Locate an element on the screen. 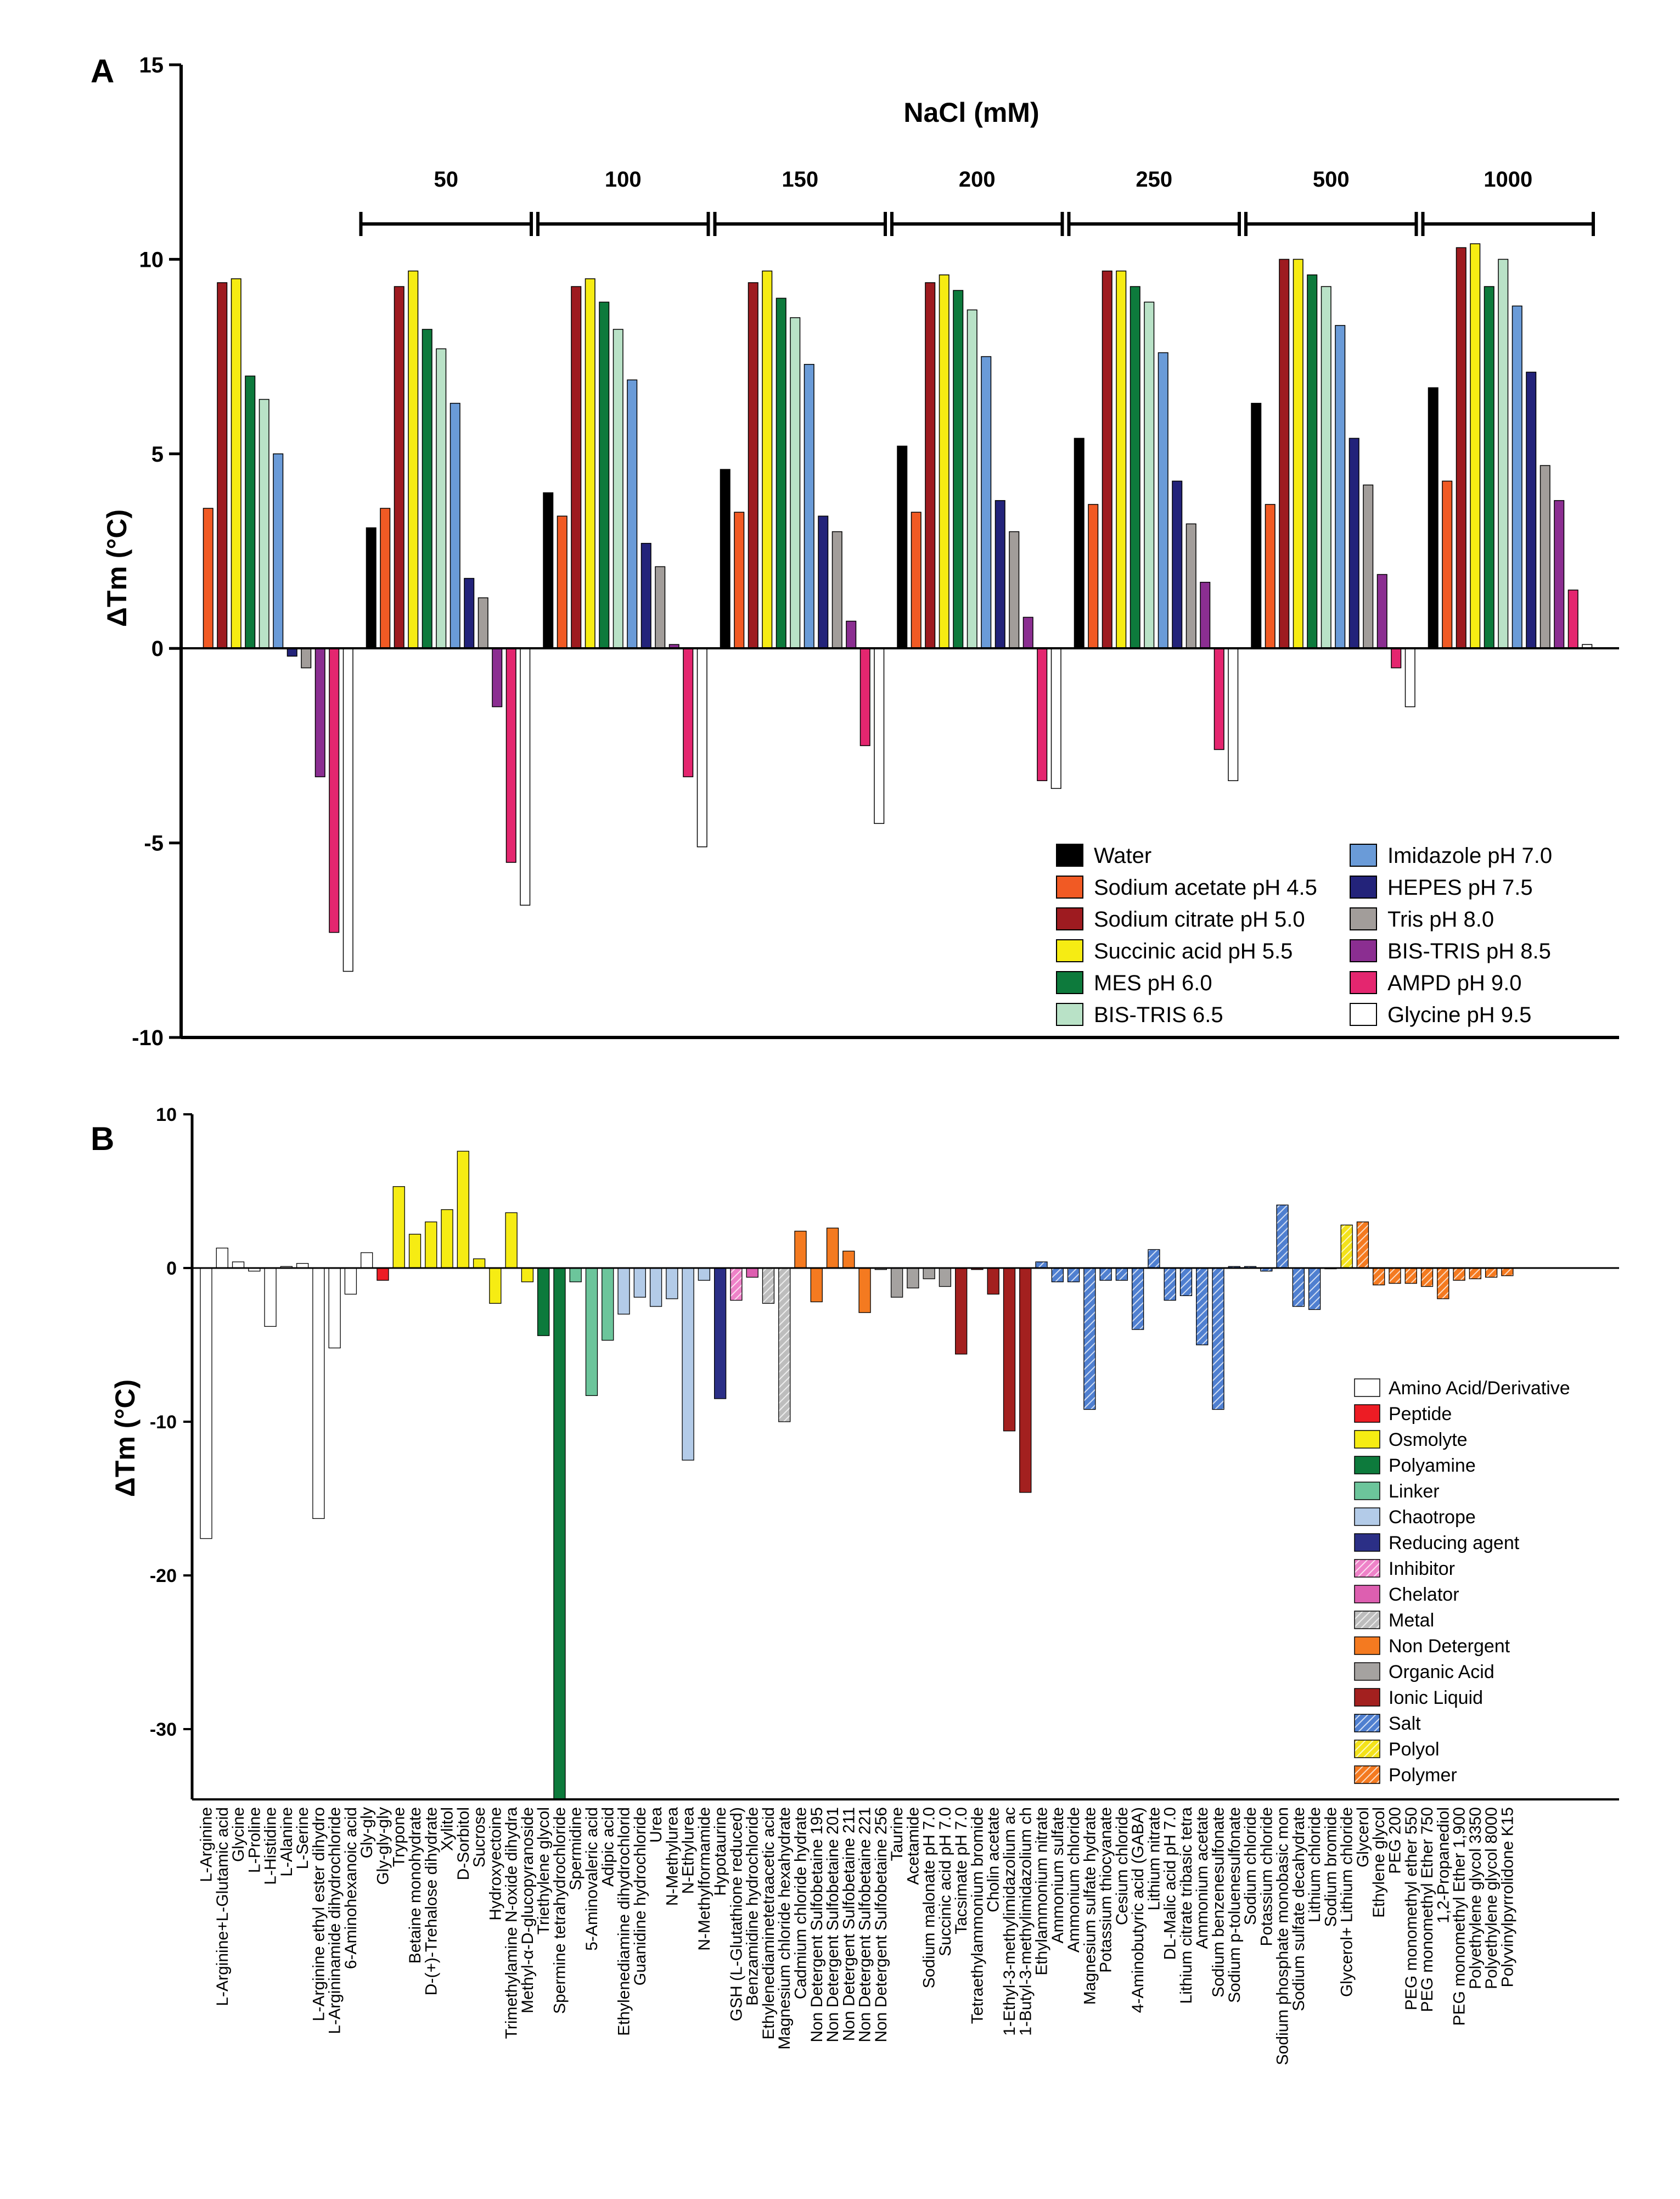 The image size is (1680, 2199). panel-b-y-tick-label: 10 is located at coordinates (166, 1114).